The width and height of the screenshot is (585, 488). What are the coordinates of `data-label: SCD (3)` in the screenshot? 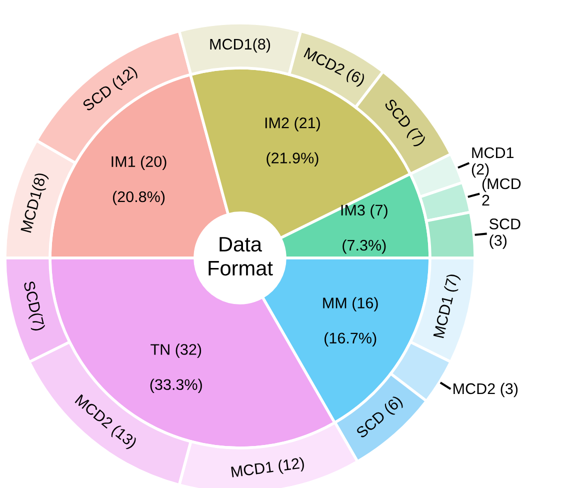 It's located at (504, 233).